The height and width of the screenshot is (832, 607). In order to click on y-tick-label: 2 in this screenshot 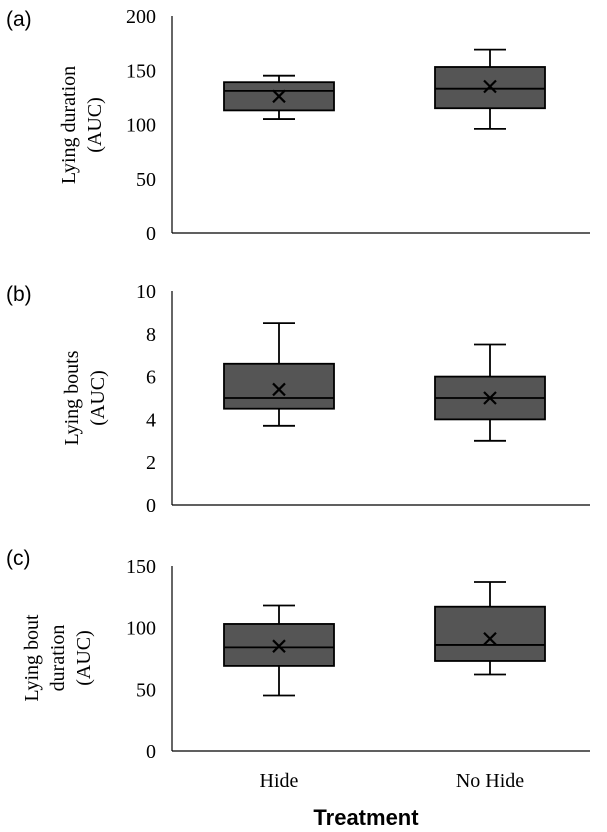, I will do `click(151, 463)`.